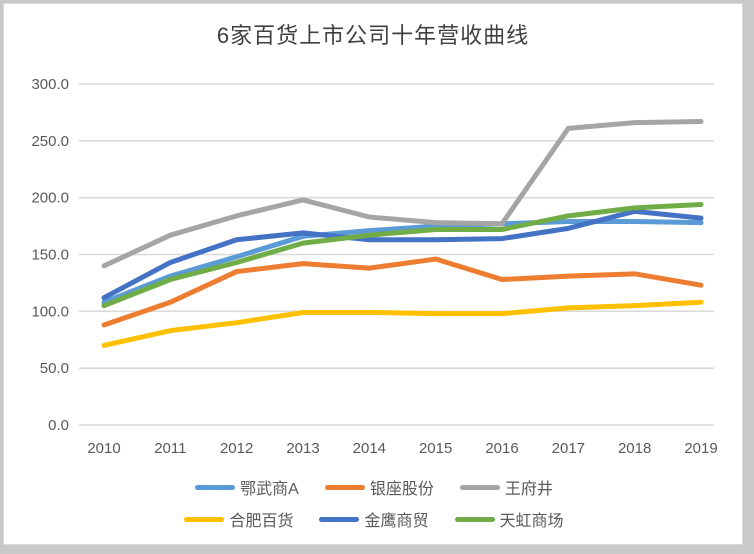  I want to click on legend-row: 合肥百货 金鹰商贸 天虹商场, so click(373, 519).